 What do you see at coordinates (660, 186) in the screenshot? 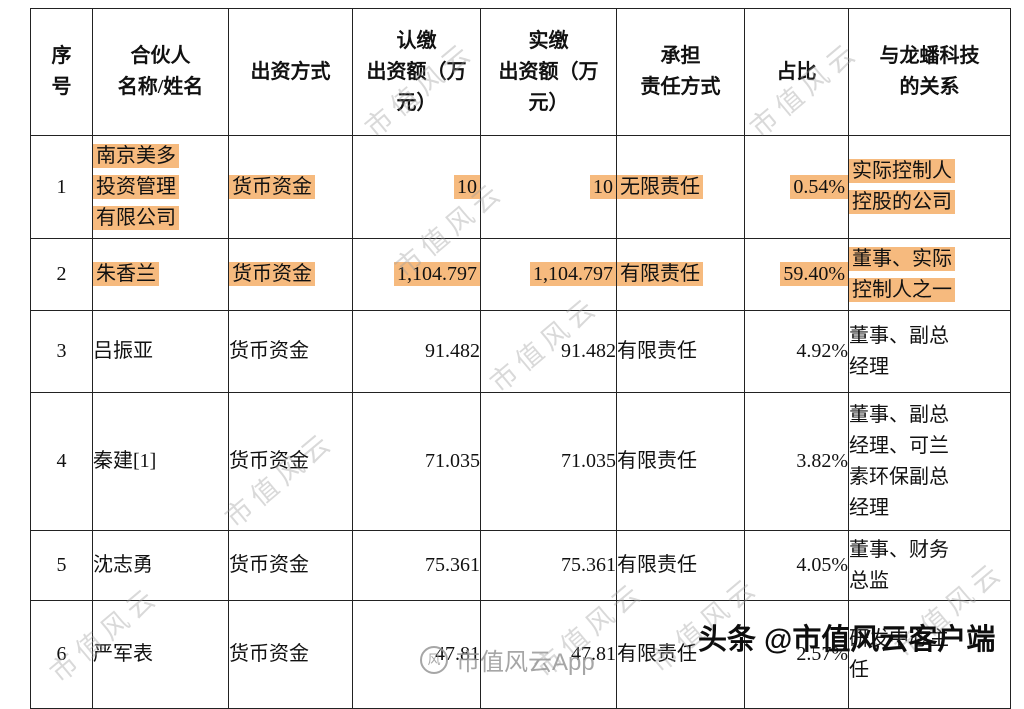
I see `highlighted-text: 无限责任` at bounding box center [660, 186].